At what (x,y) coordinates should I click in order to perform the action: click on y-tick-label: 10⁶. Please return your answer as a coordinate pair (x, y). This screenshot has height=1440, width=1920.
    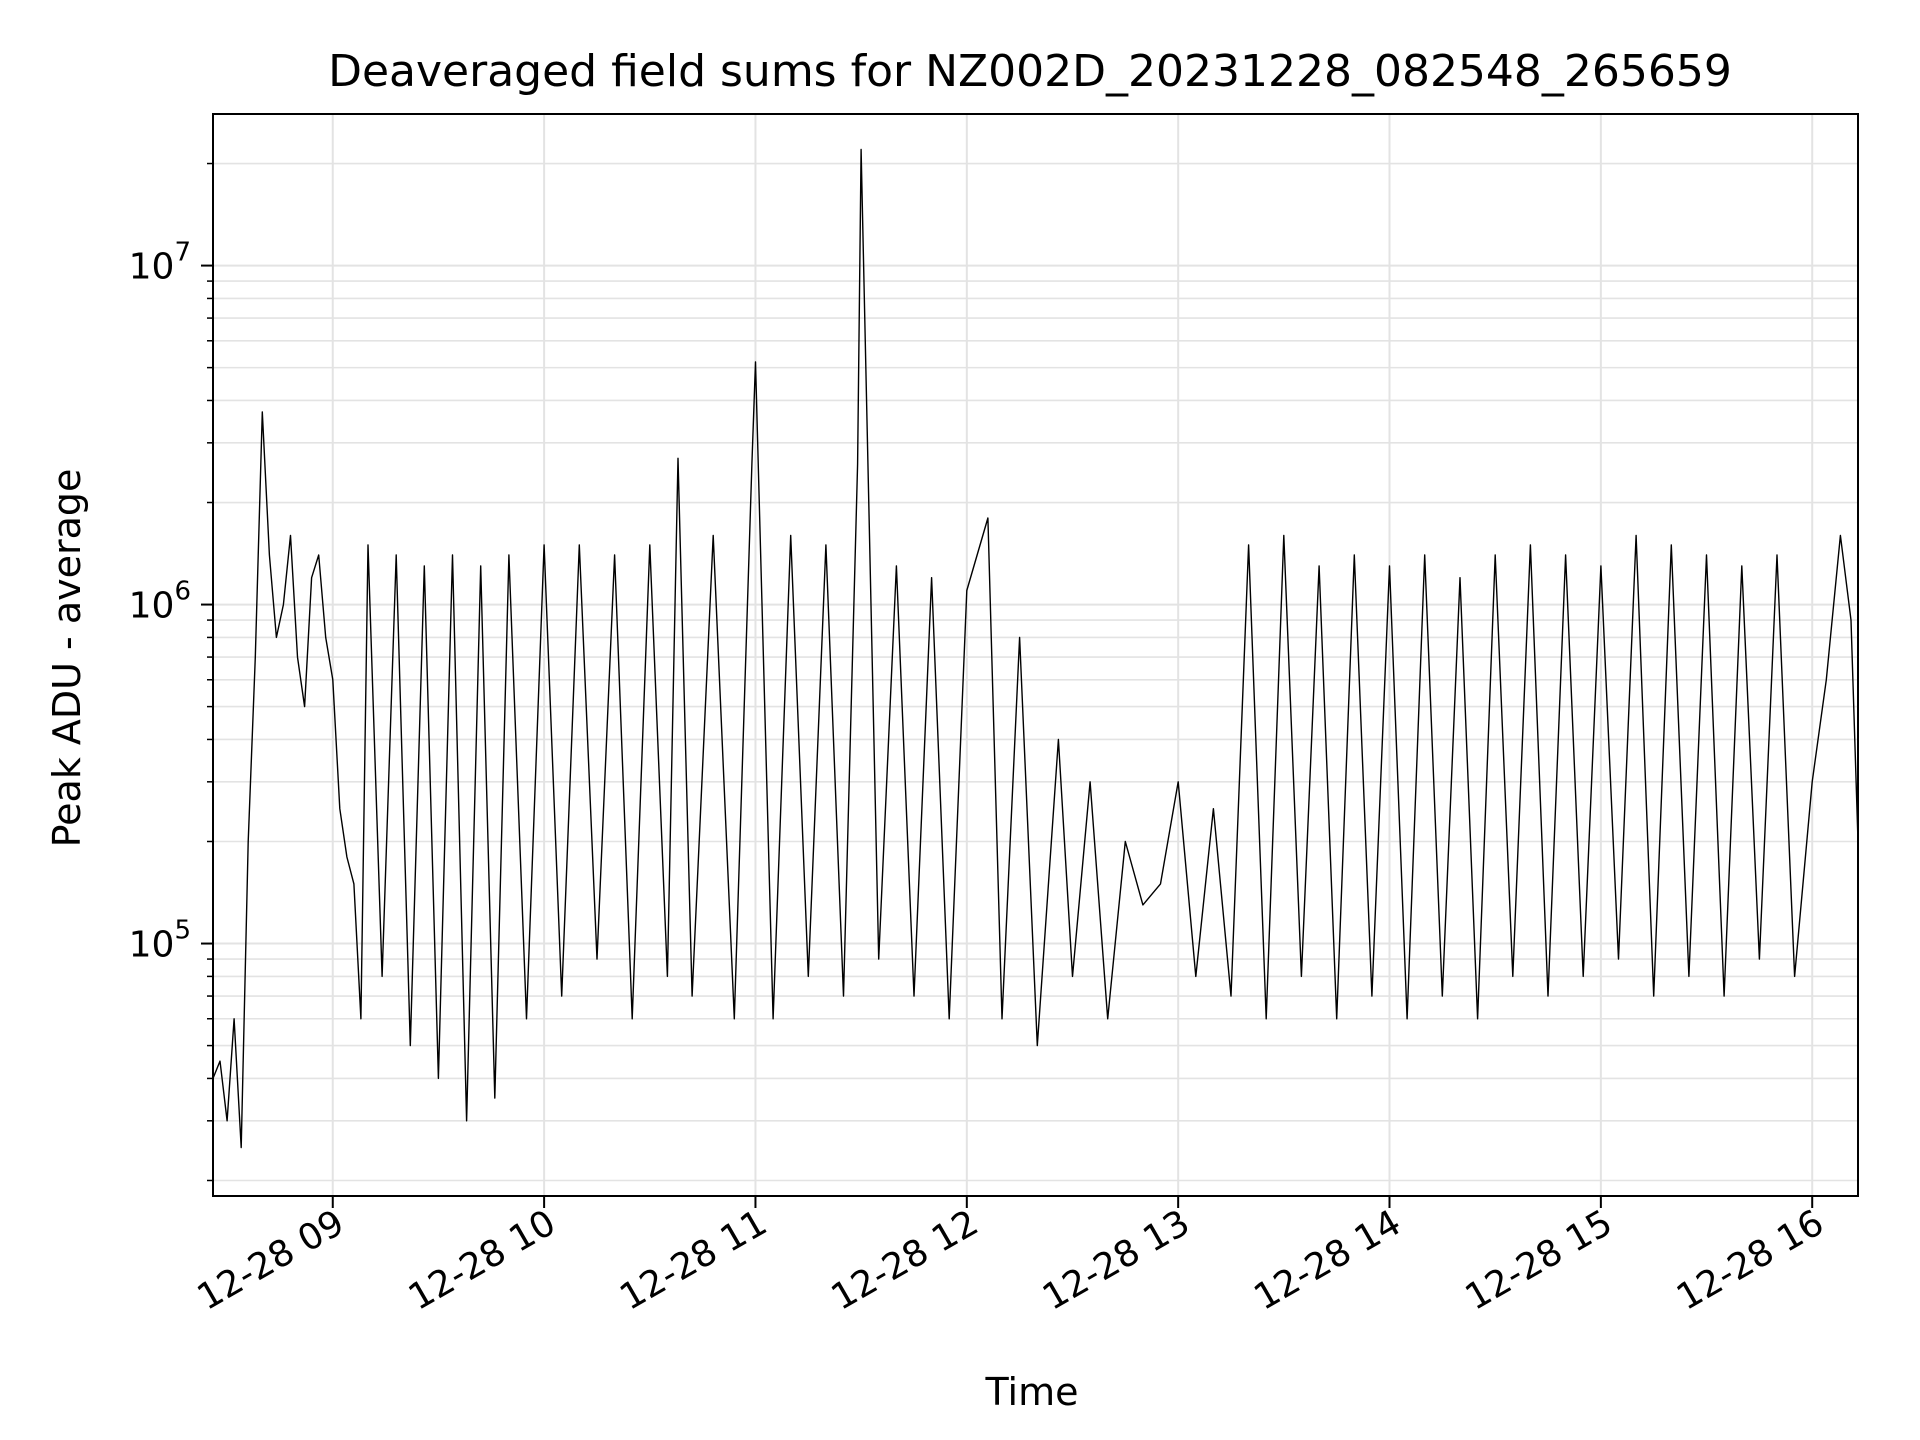
    Looking at the image, I should click on (160, 602).